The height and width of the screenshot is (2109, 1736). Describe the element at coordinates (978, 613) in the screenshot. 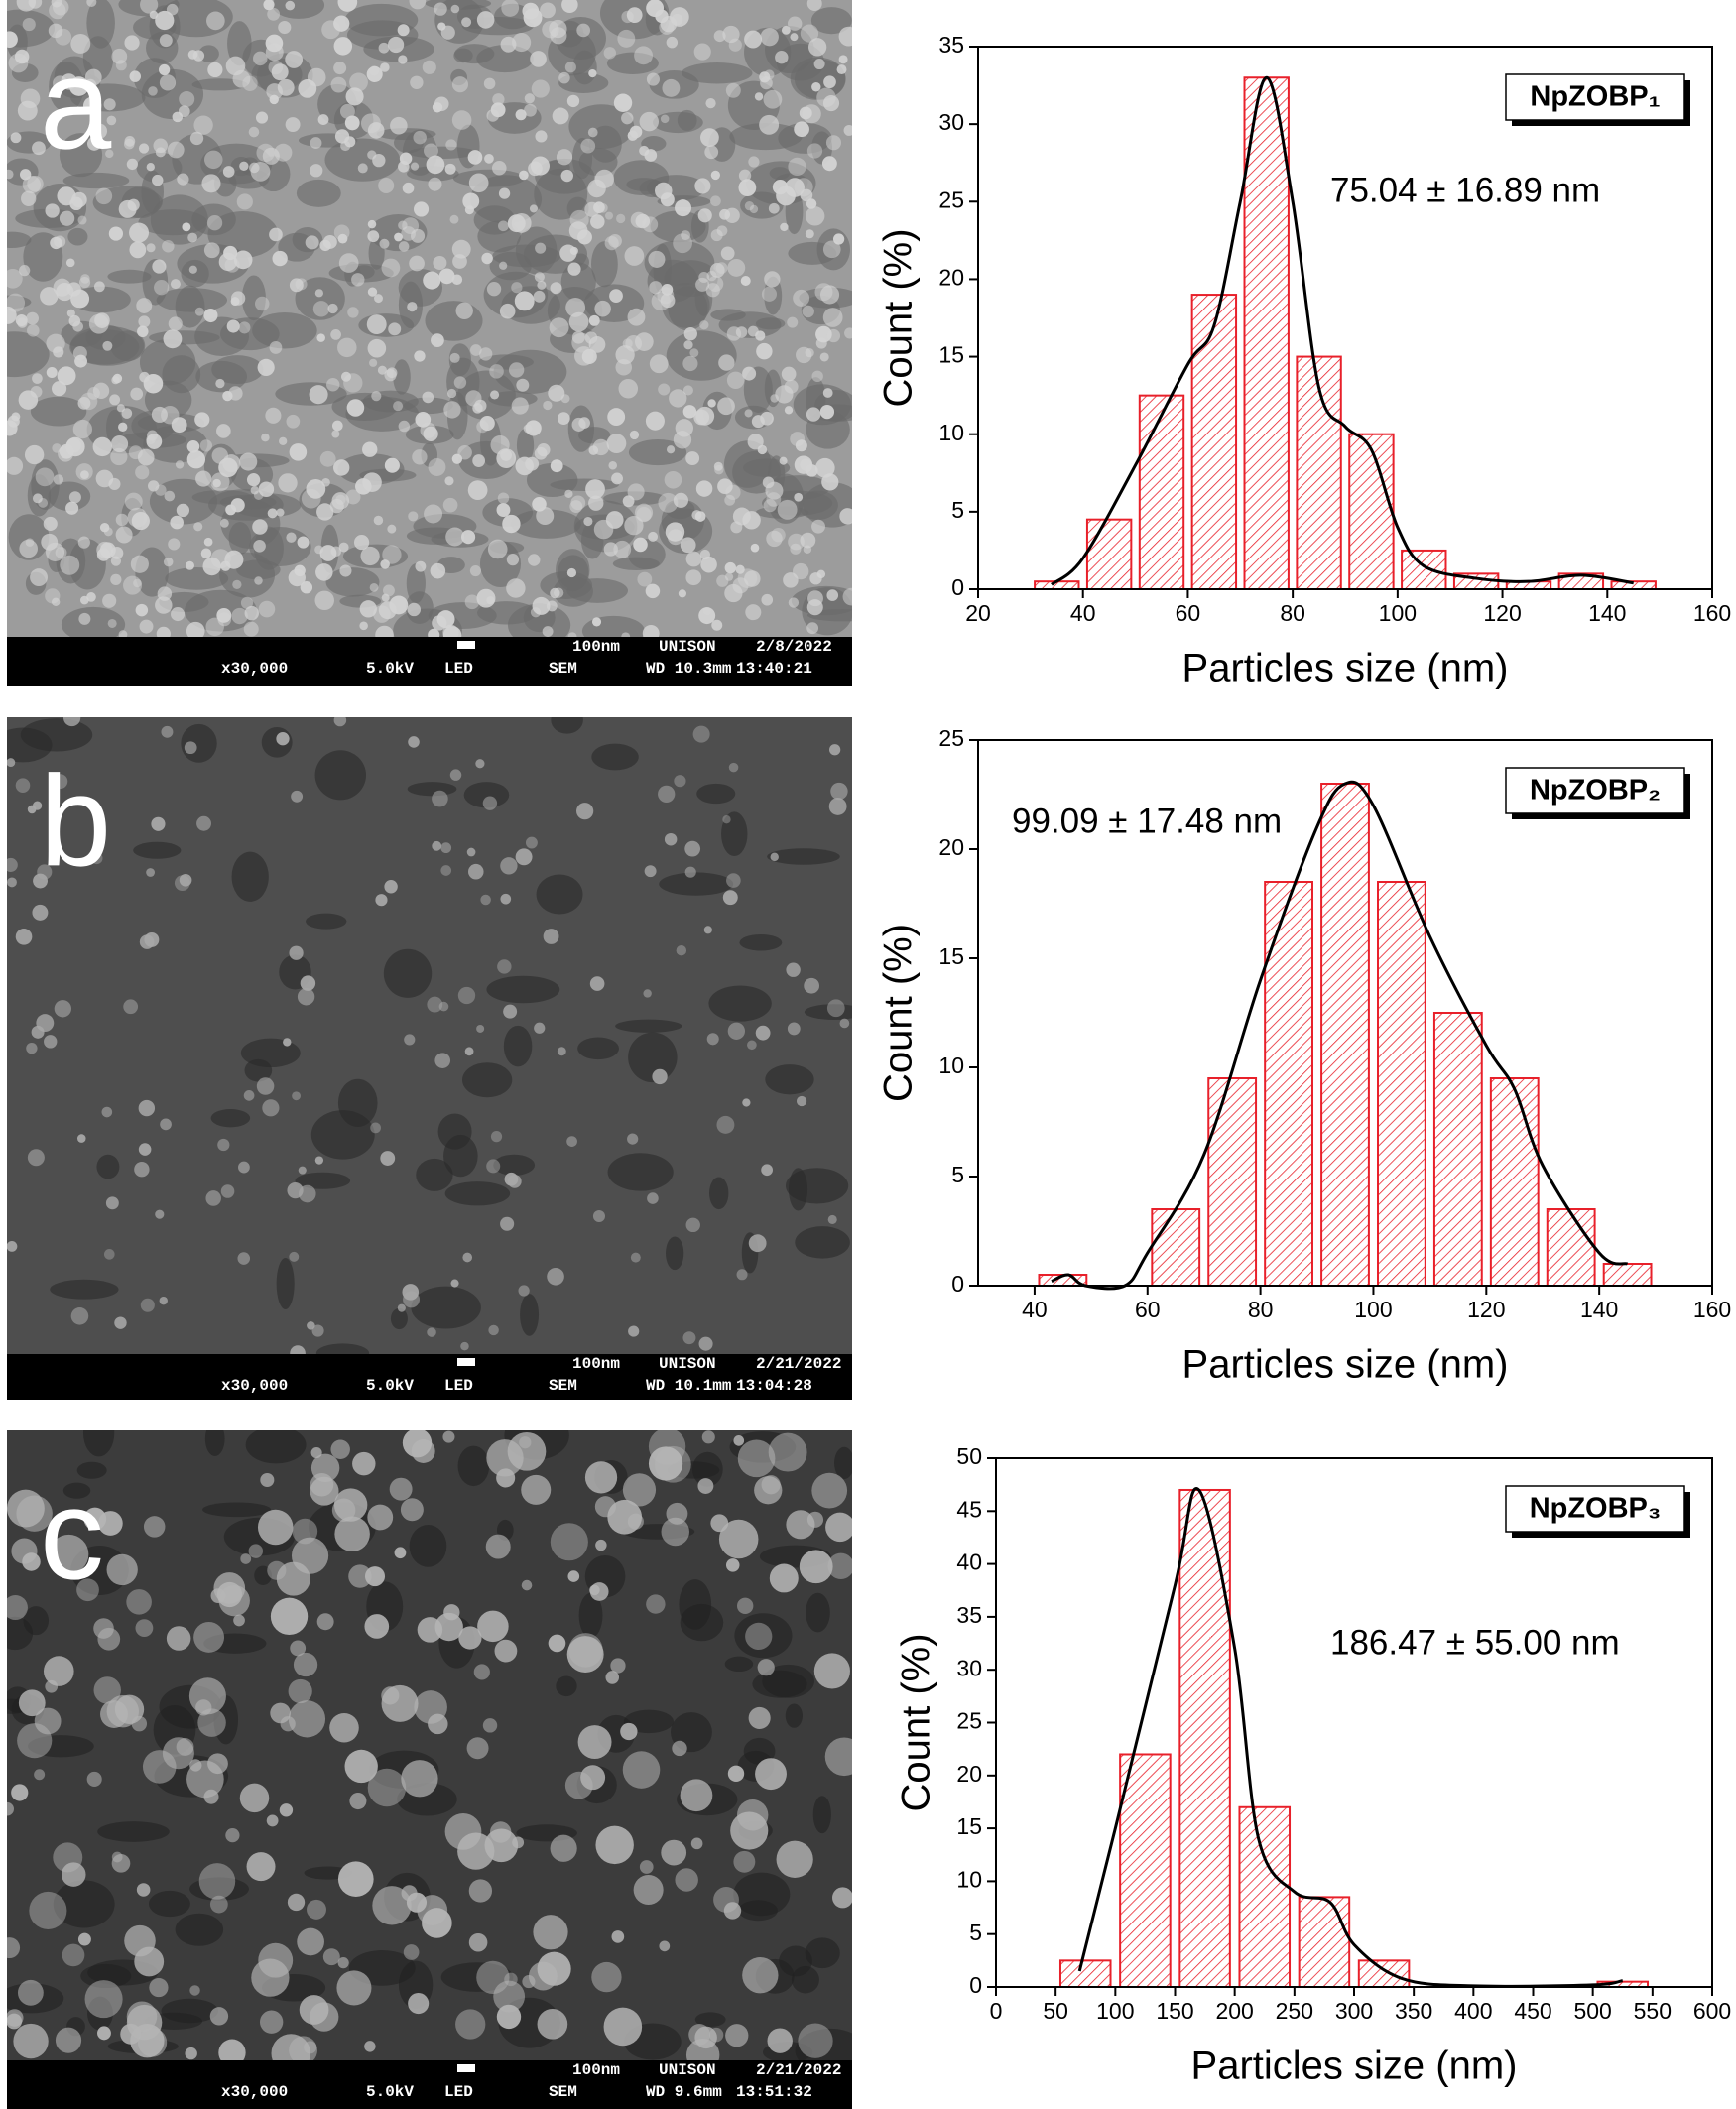

I see `x-tick-label: 20` at that location.